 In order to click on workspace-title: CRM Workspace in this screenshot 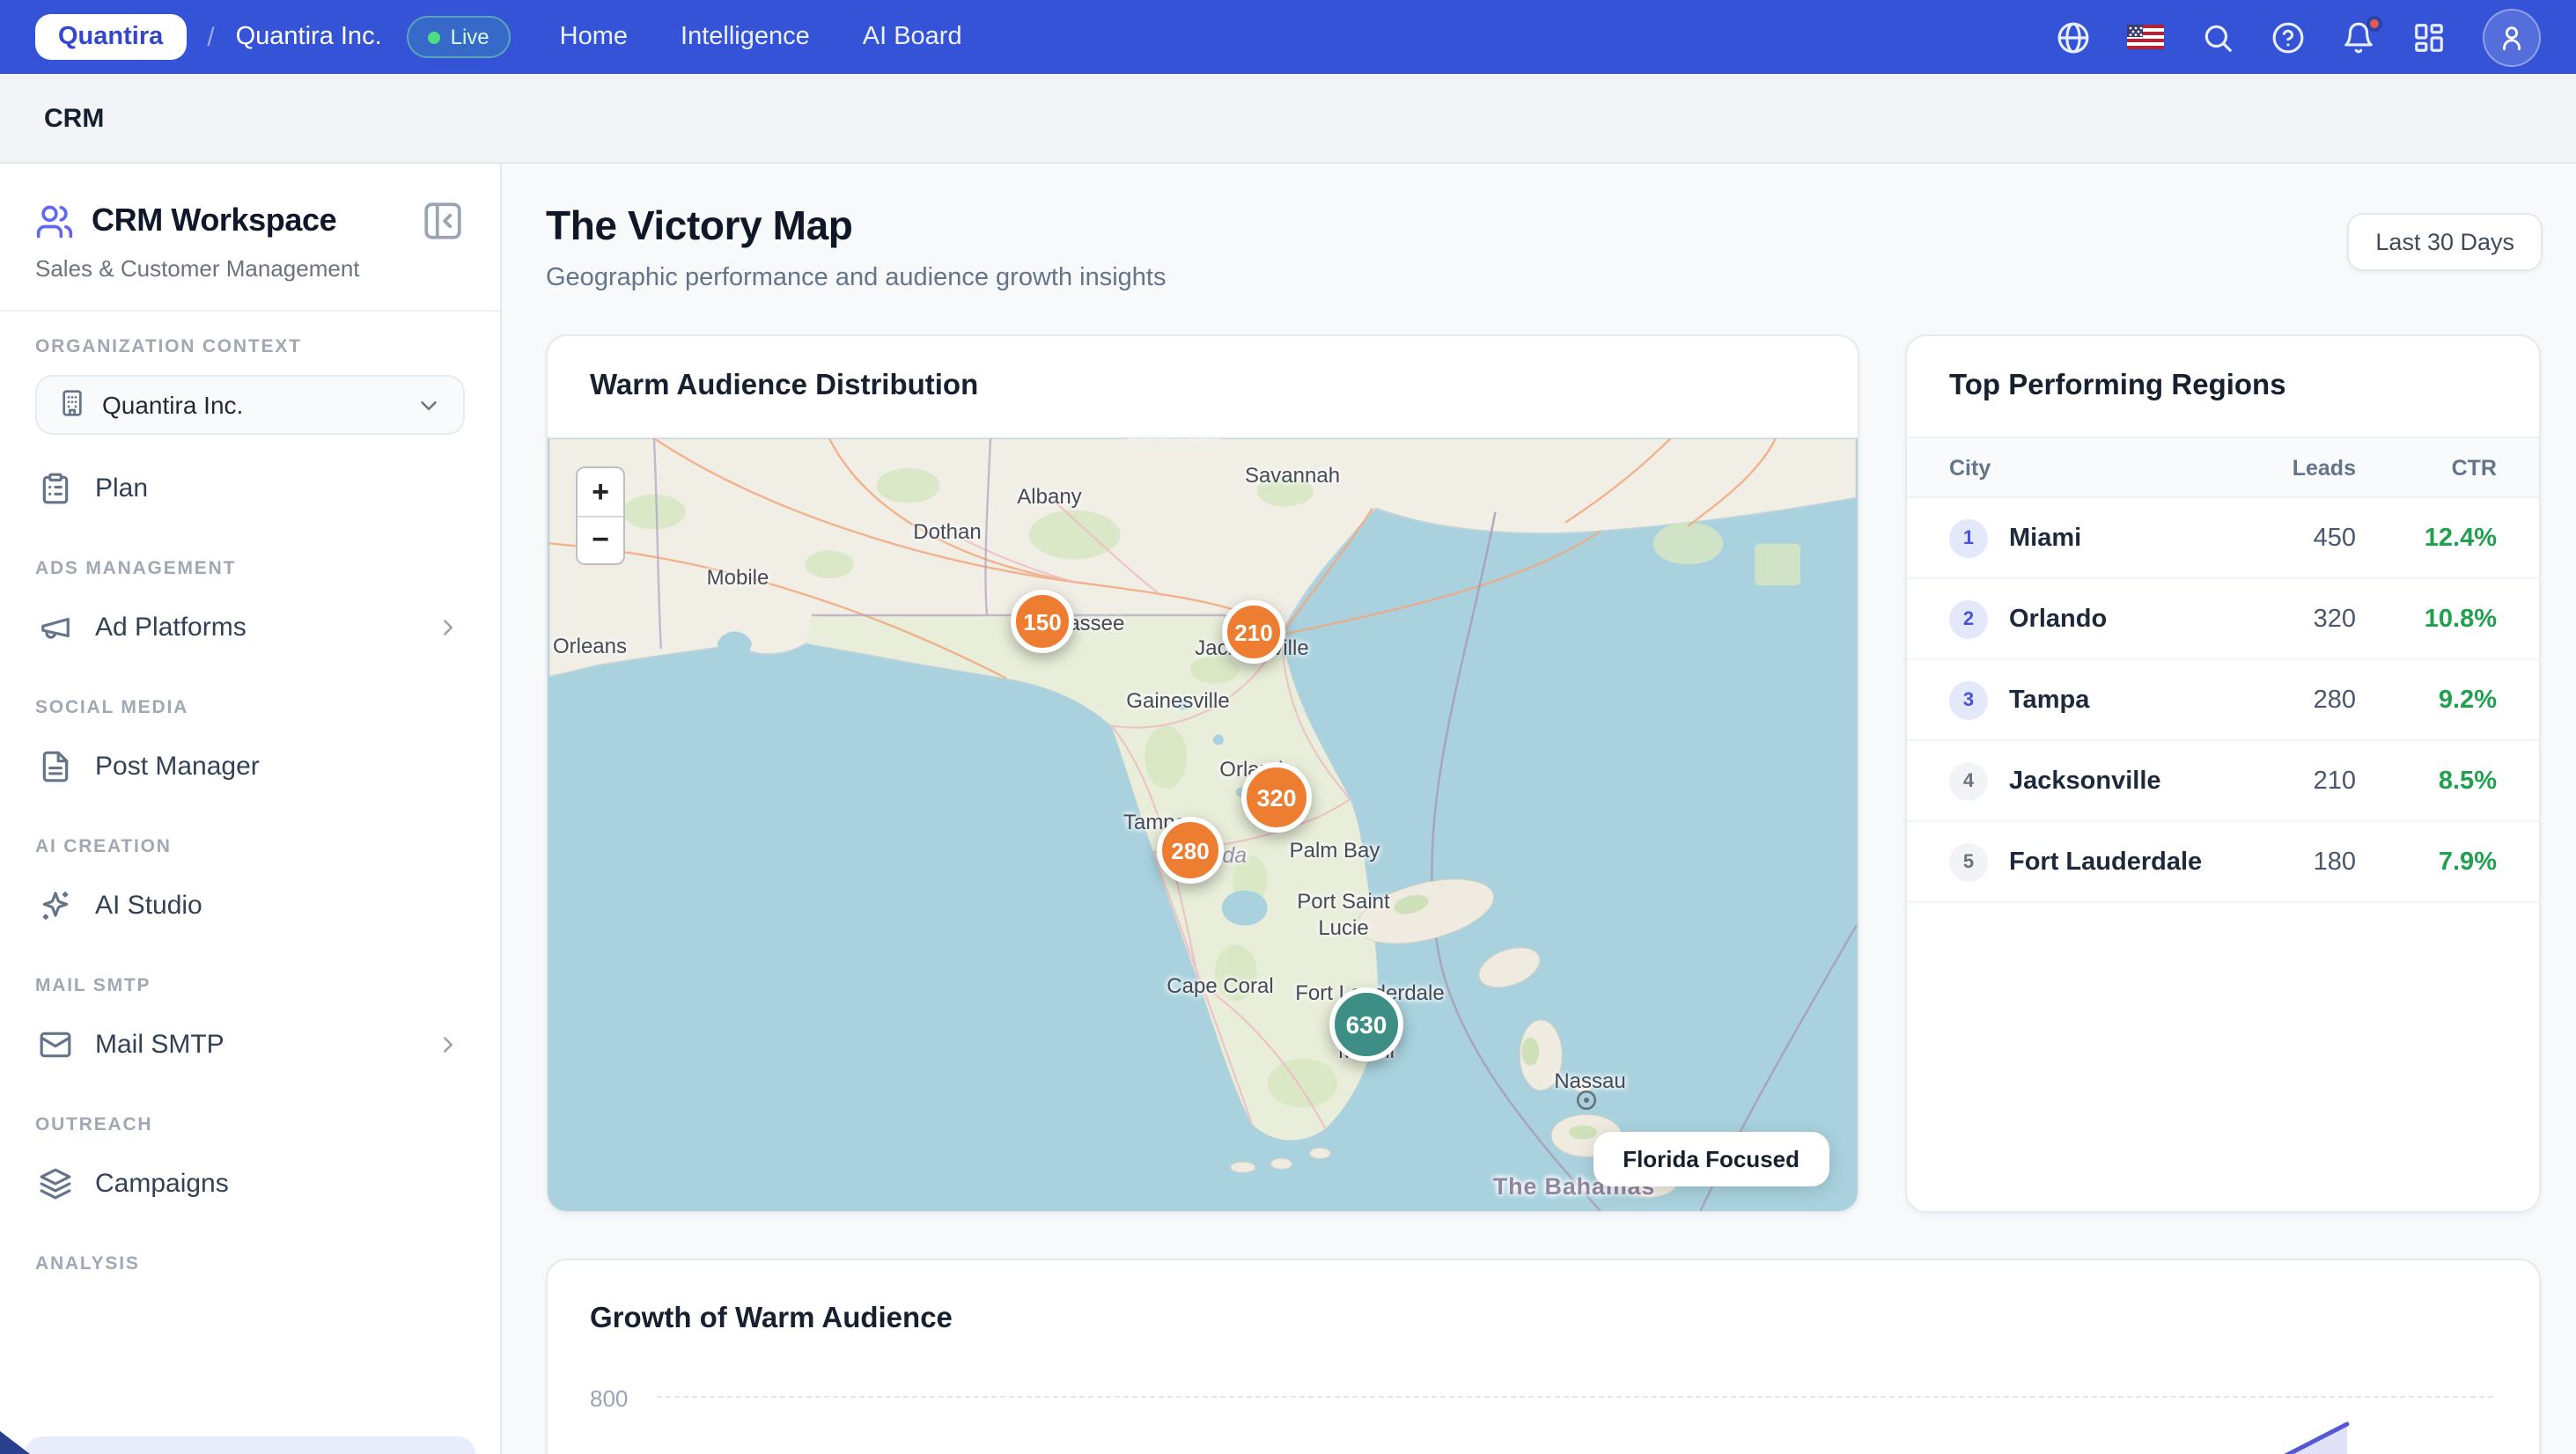, I will do `click(214, 220)`.